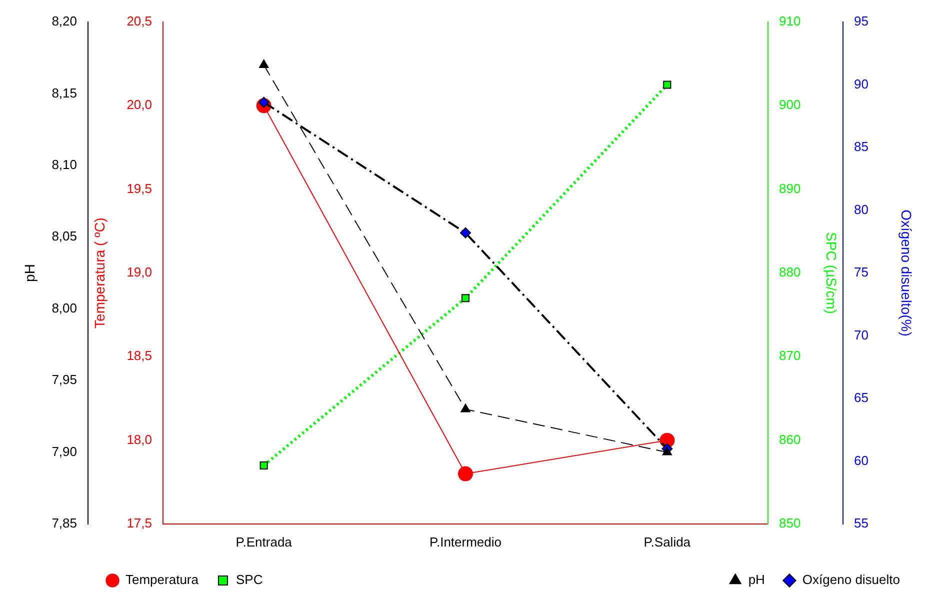 The height and width of the screenshot is (613, 940). What do you see at coordinates (668, 542) in the screenshot?
I see `x-tick-label: P.Salida` at bounding box center [668, 542].